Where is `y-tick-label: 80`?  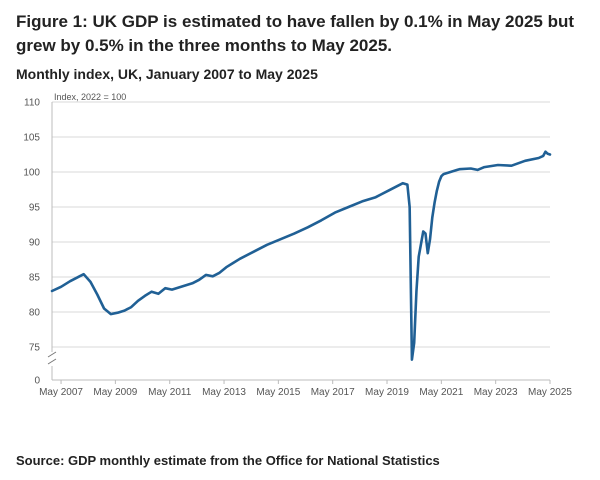
y-tick-label: 80 is located at coordinates (35, 313).